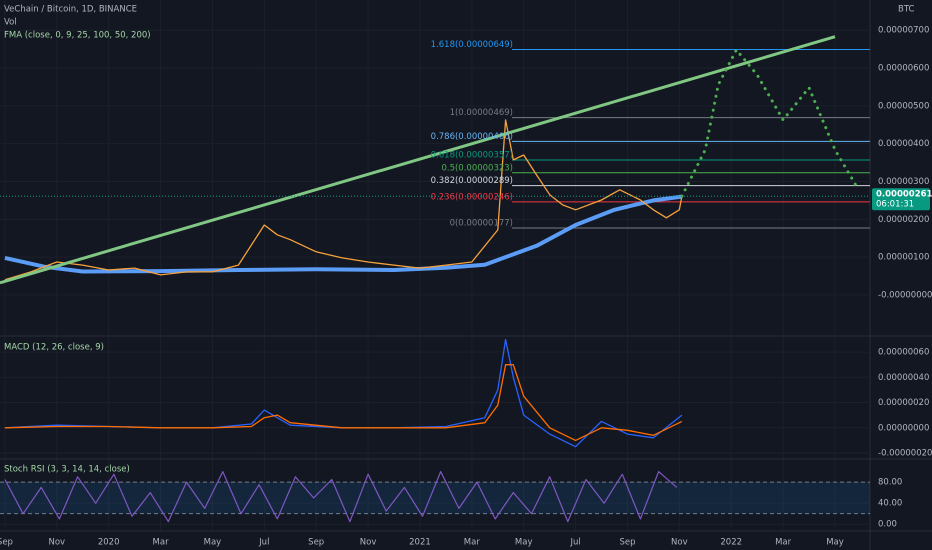 Image resolution: width=932 pixels, height=550 pixels. I want to click on y-tick-label: -0.00000020, so click(905, 453).